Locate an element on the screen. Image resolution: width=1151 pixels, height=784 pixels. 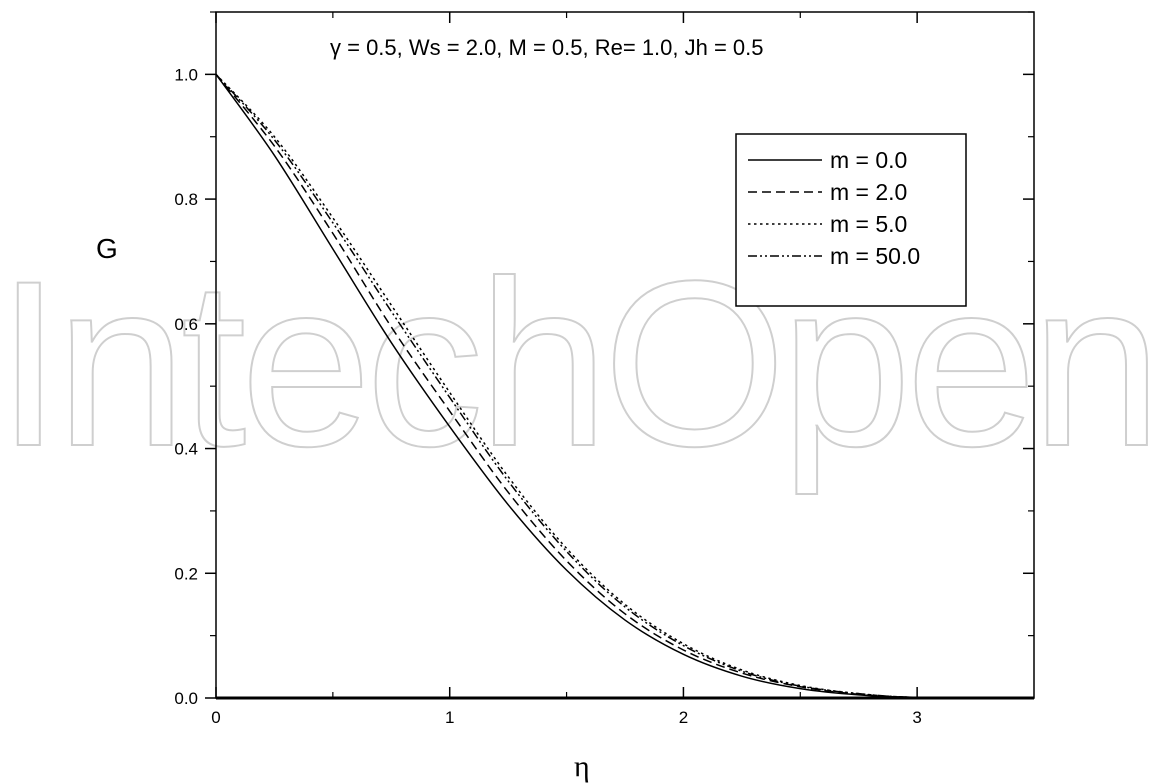
legend-label-4: m = 50.0 is located at coordinates (875, 256).